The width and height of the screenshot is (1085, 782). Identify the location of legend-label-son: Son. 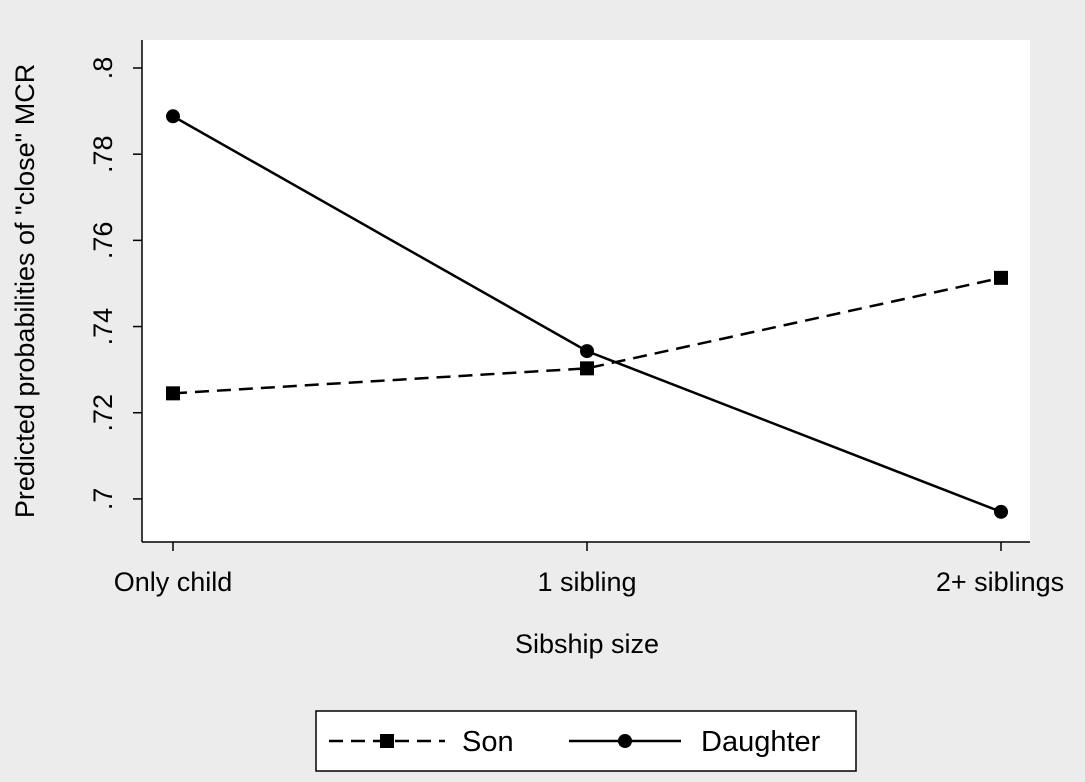
(488, 742).